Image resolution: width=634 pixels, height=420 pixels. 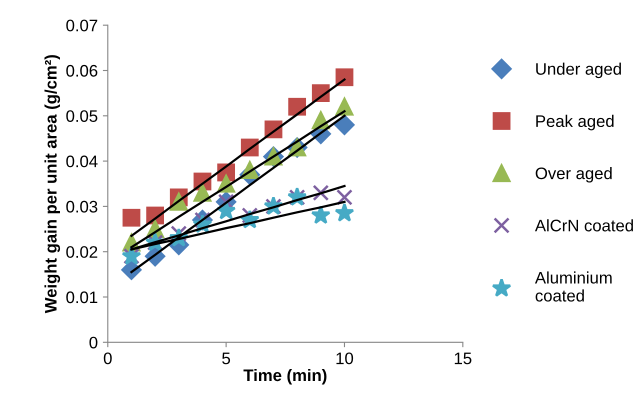 I want to click on y-tick-label: 0.07, so click(x=82, y=26).